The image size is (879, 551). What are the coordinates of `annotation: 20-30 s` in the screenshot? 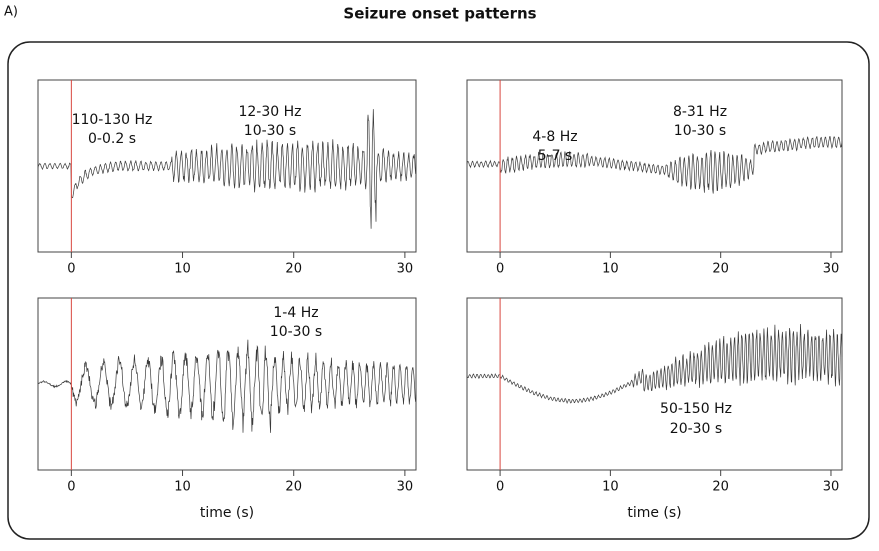 It's located at (696, 429).